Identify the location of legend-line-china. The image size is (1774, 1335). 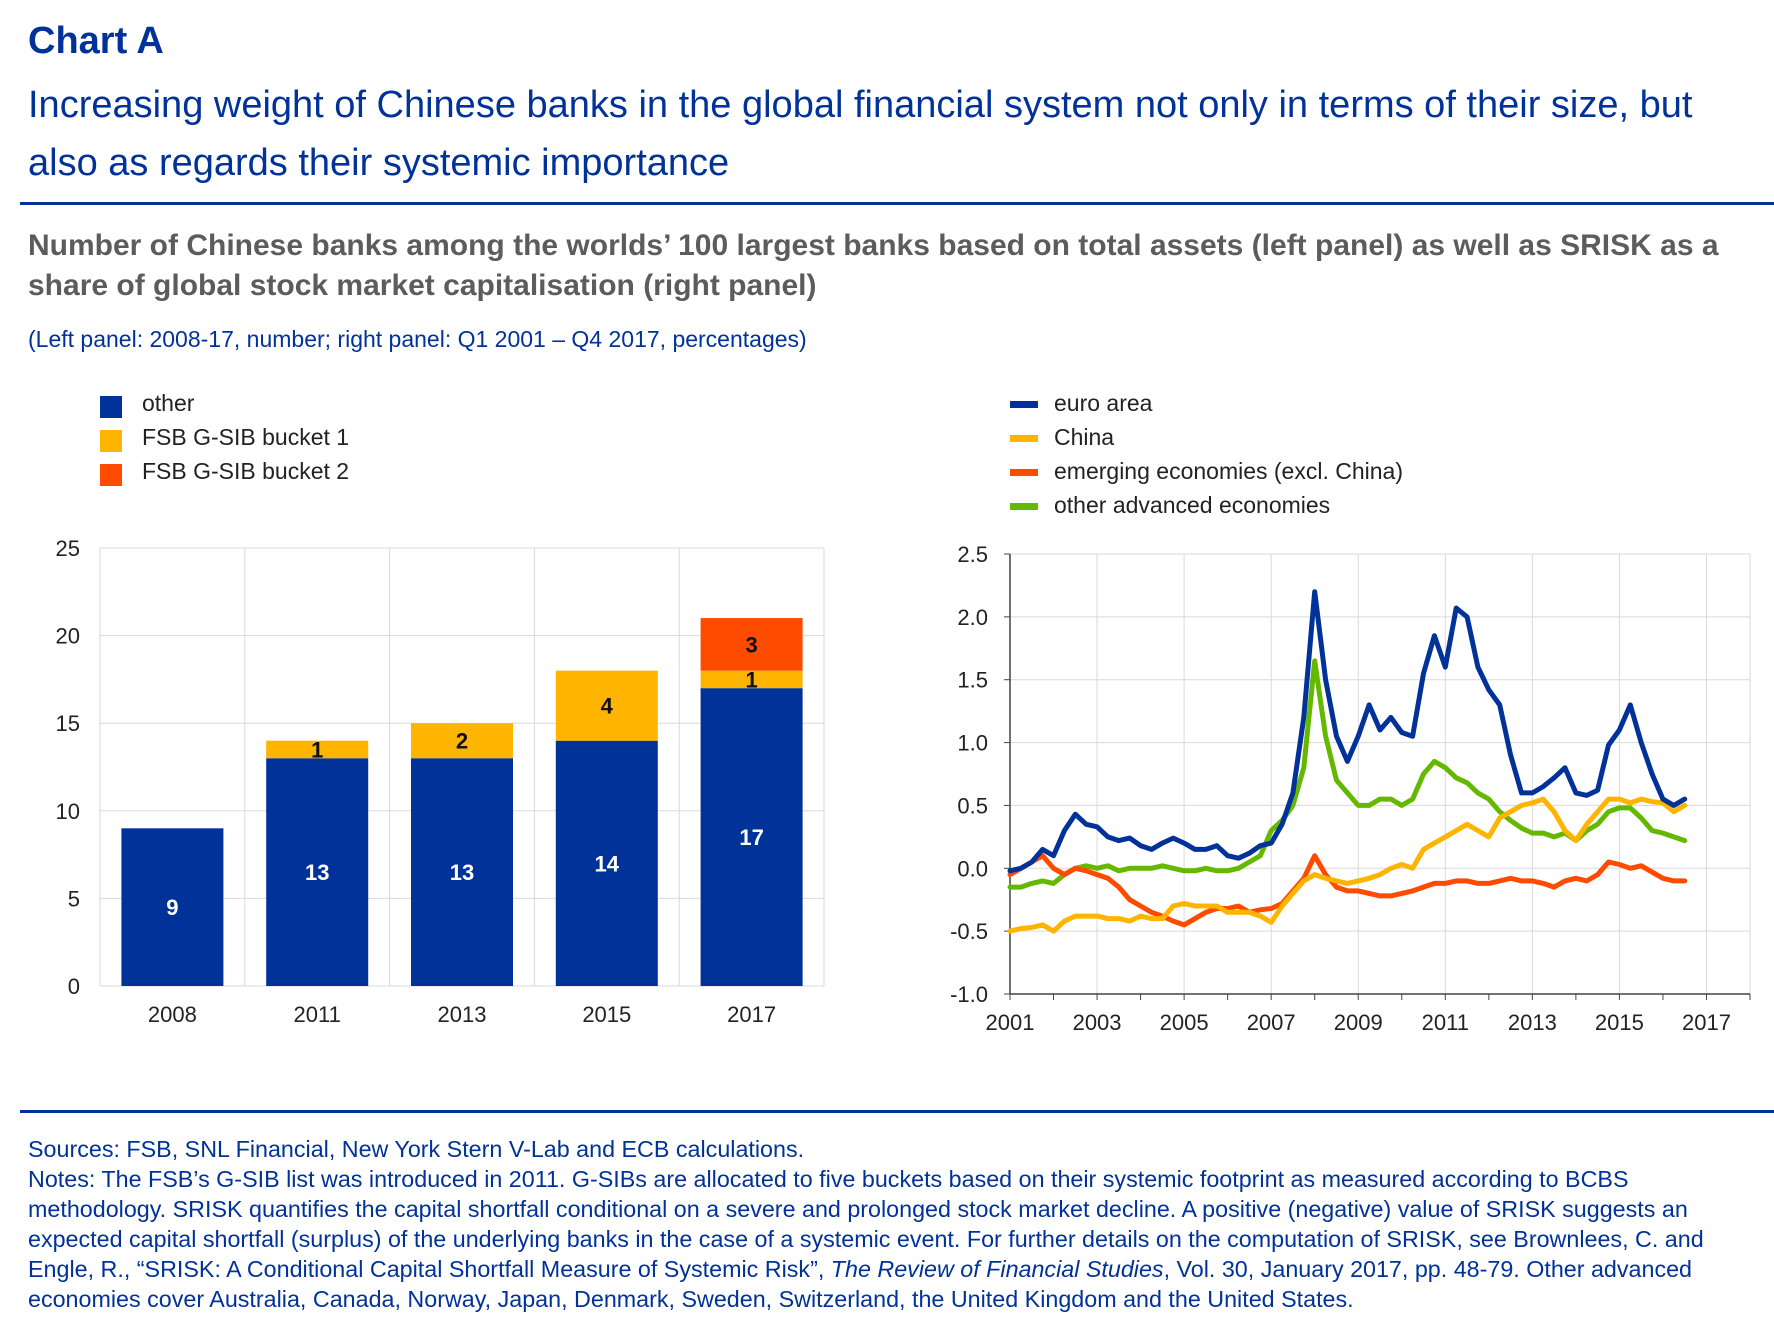
(1024, 438).